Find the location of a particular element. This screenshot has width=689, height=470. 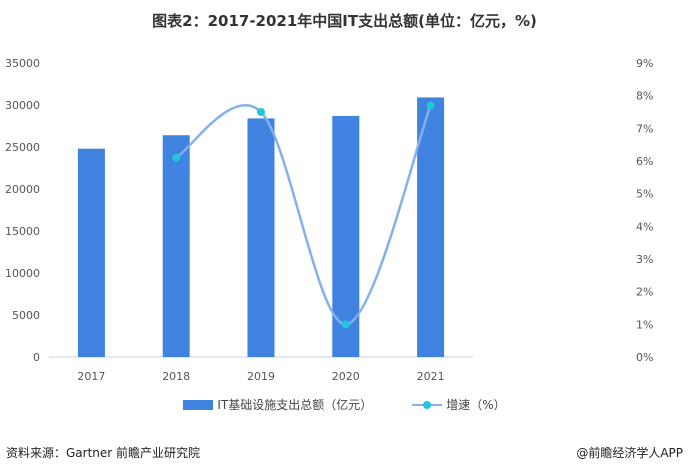

growth-point-2018 is located at coordinates (176, 157).